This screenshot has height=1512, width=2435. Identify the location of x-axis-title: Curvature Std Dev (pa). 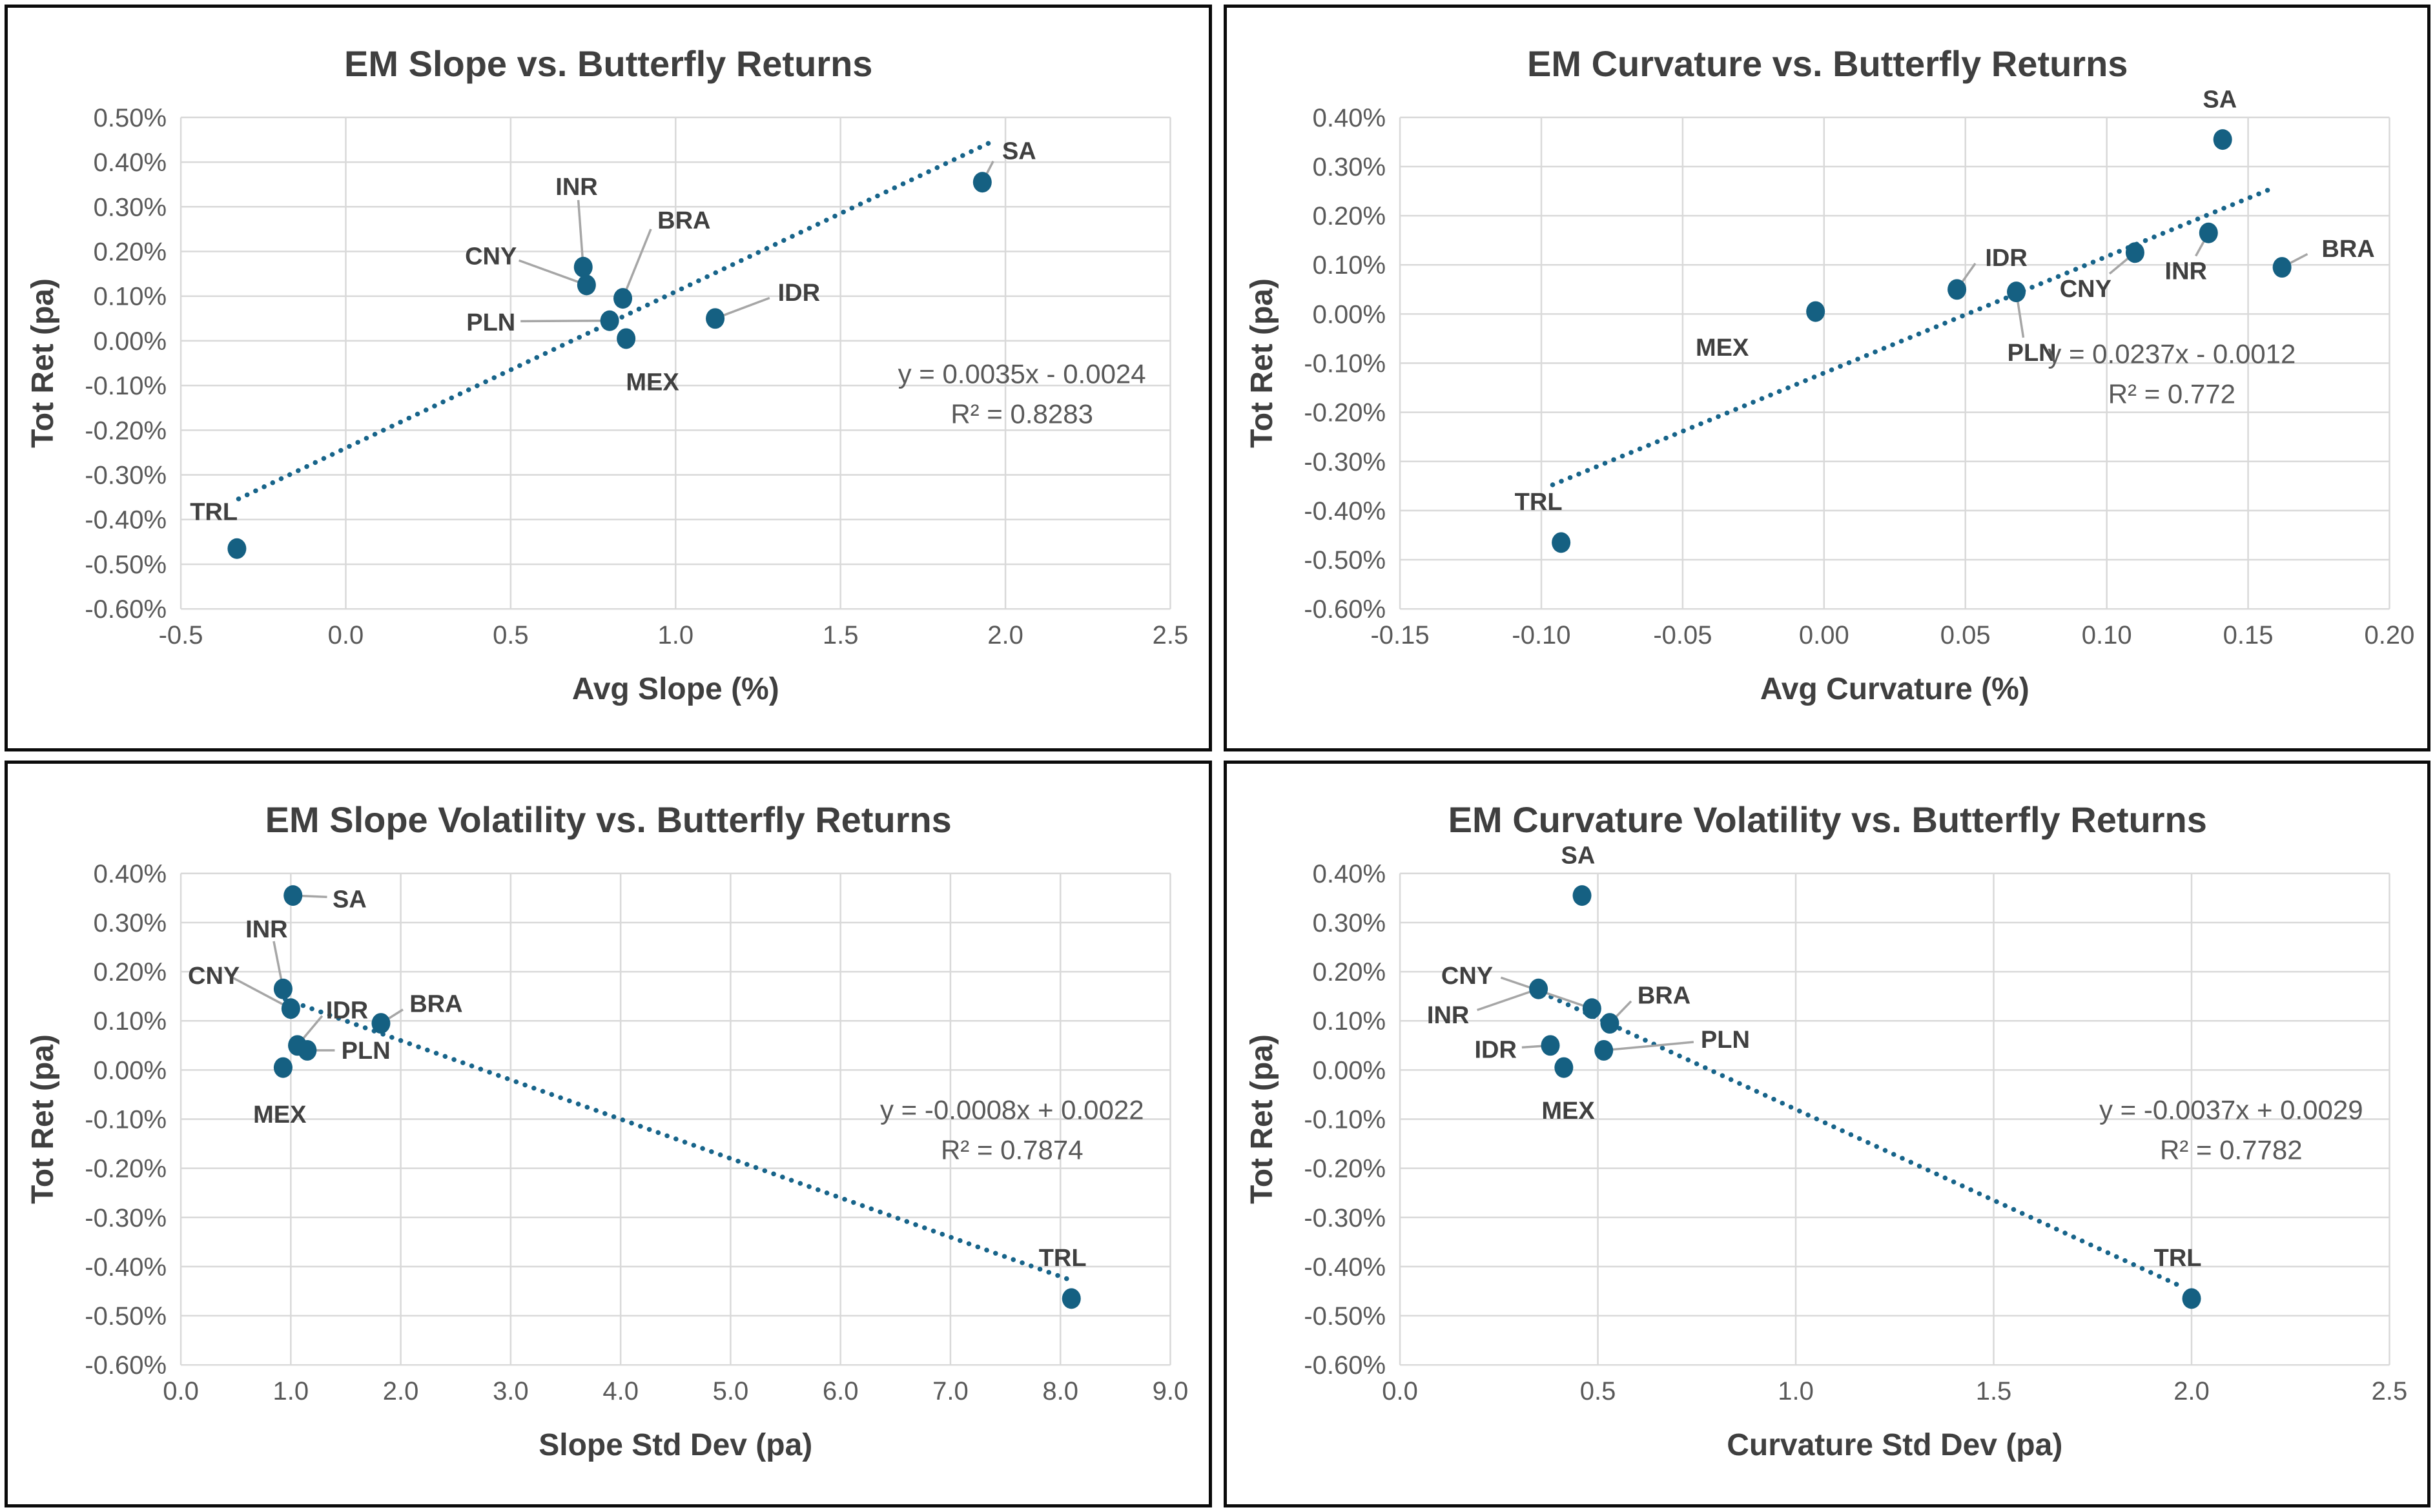
(1895, 1445).